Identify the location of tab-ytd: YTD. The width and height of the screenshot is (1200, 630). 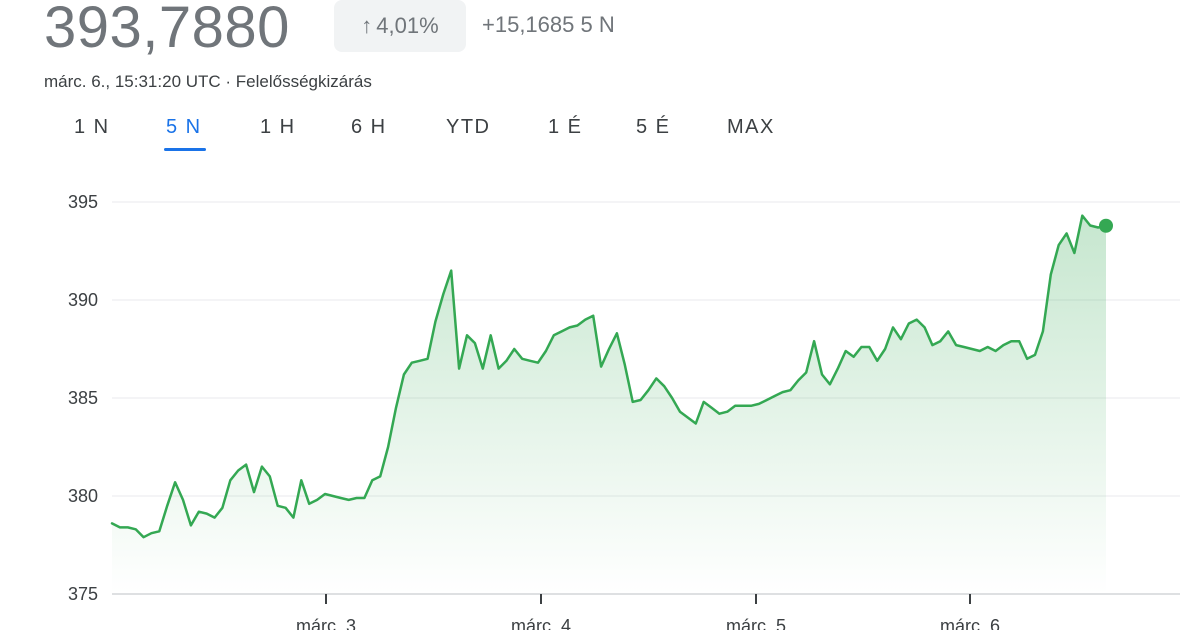
(468, 127).